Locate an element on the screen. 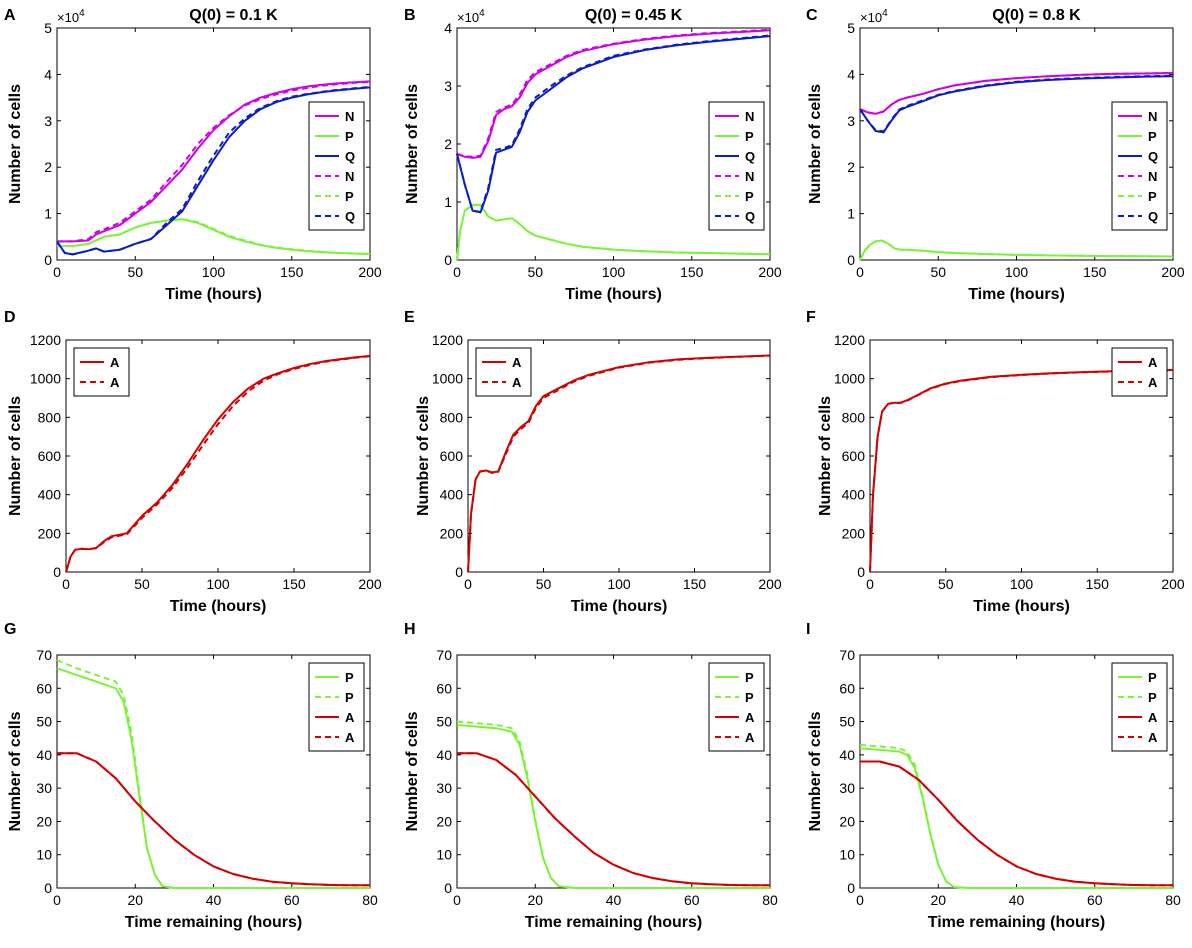 This screenshot has width=1192, height=948. x-tick-label: 20 is located at coordinates (135, 900).